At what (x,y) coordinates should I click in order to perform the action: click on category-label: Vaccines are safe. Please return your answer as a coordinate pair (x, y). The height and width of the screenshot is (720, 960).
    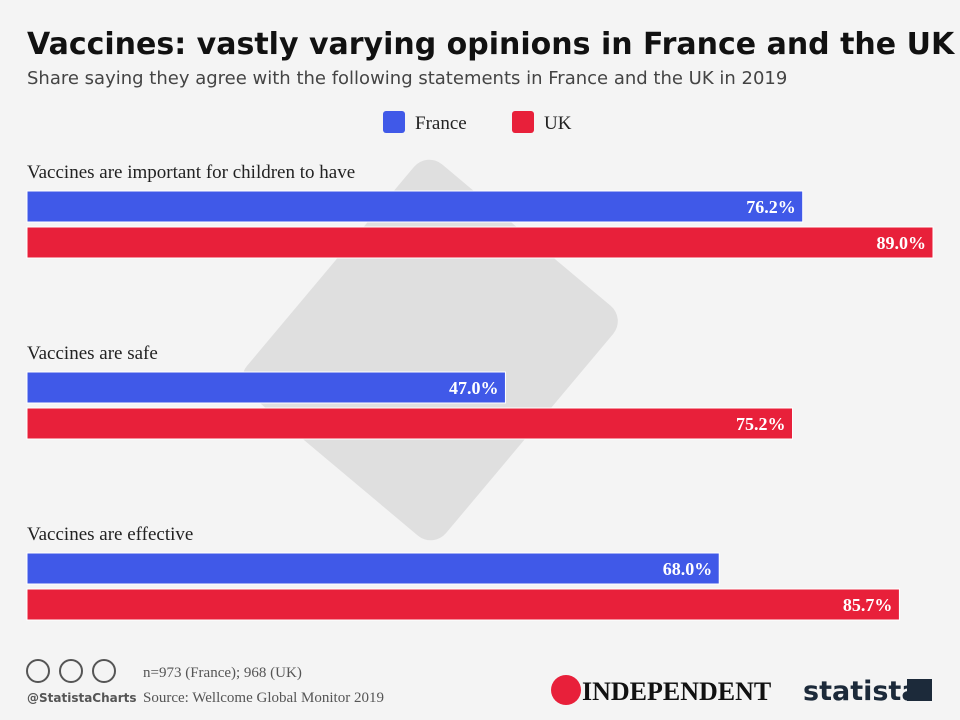
    Looking at the image, I should click on (92, 353).